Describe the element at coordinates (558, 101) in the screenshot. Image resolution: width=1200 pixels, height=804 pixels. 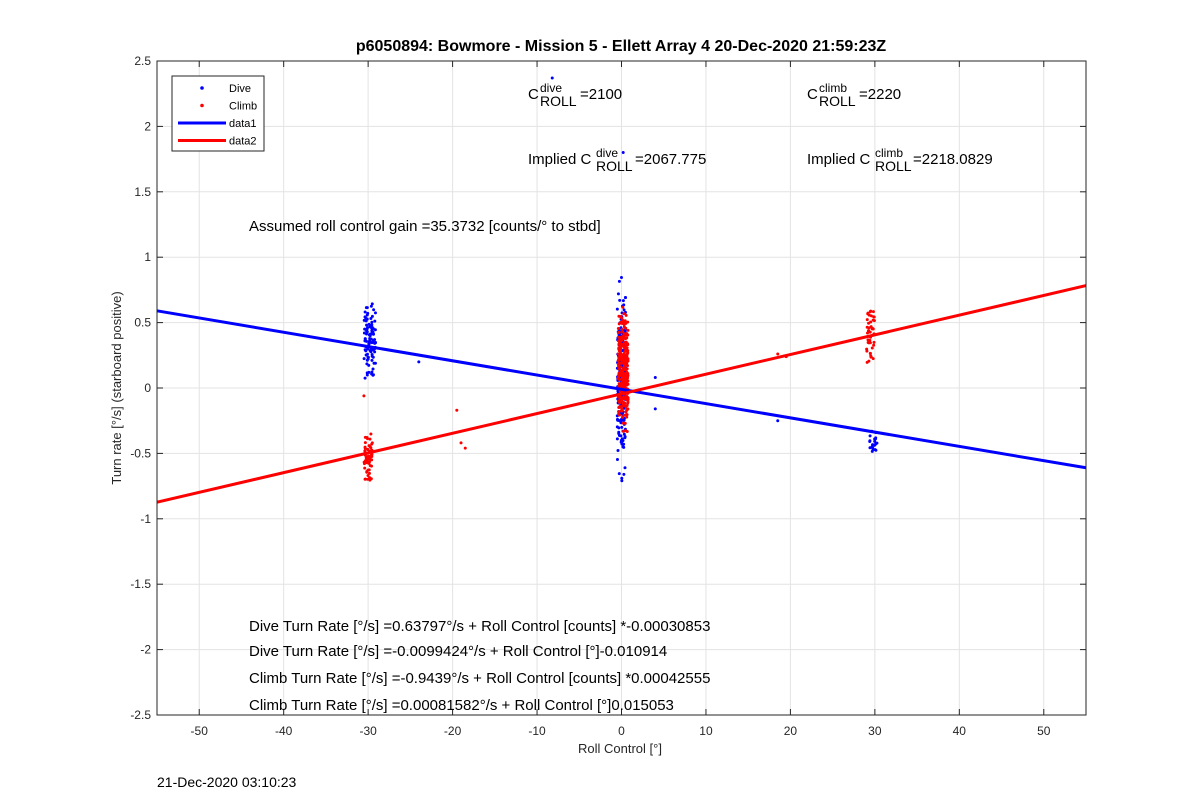
I see `c-roll-dive-sub: ROLL` at that location.